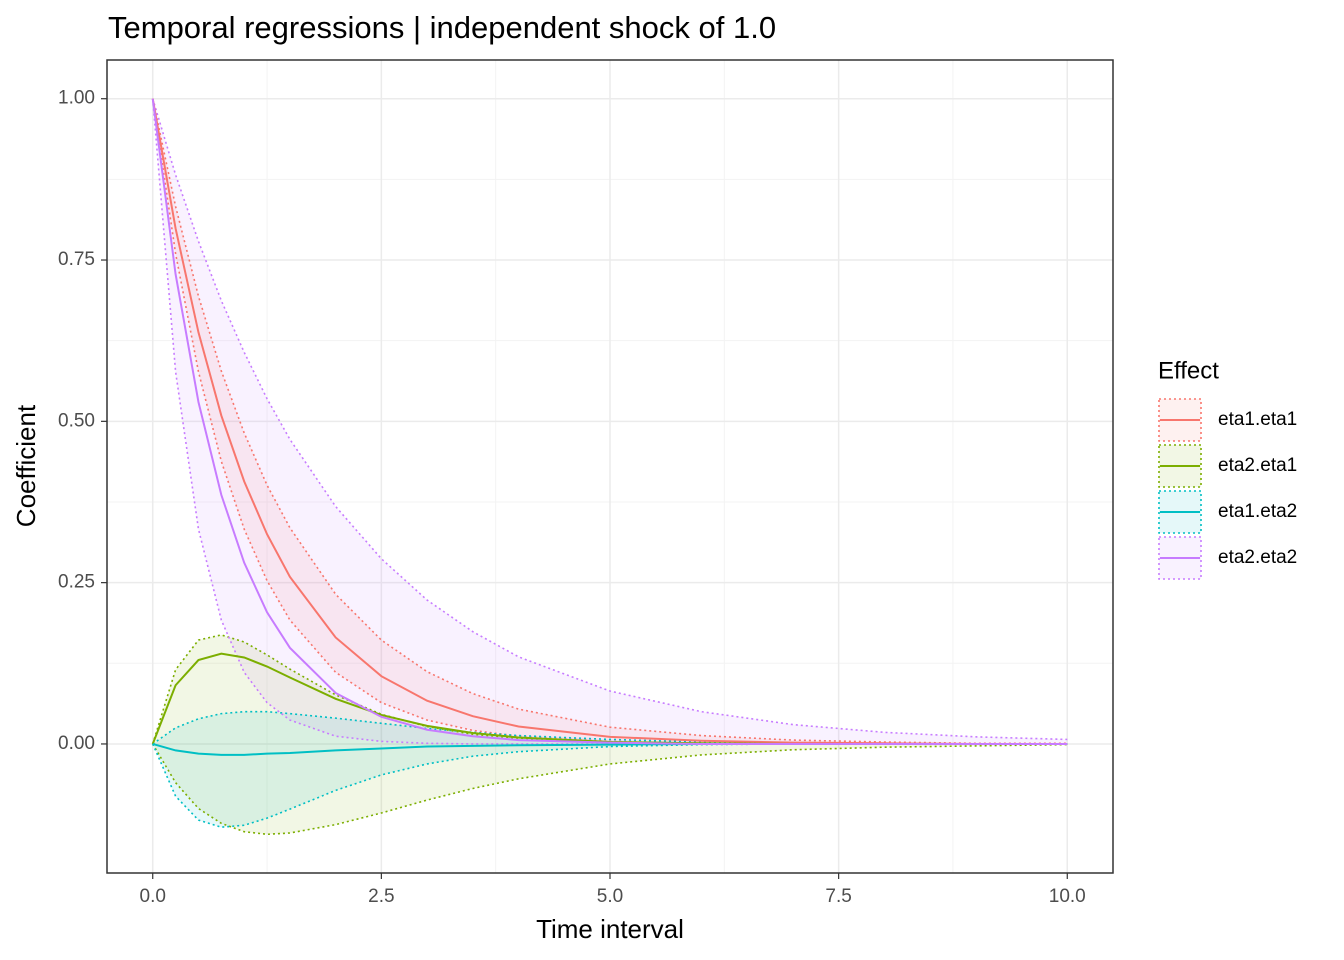  Describe the element at coordinates (610, 896) in the screenshot. I see `x-tick-label: 5.0` at that location.